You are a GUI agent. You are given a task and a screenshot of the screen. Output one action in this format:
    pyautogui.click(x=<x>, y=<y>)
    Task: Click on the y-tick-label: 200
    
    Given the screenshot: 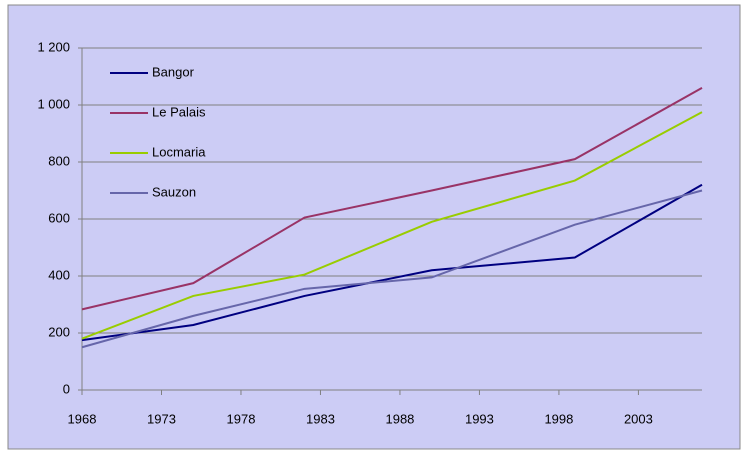 What is the action you would take?
    pyautogui.click(x=59, y=331)
    